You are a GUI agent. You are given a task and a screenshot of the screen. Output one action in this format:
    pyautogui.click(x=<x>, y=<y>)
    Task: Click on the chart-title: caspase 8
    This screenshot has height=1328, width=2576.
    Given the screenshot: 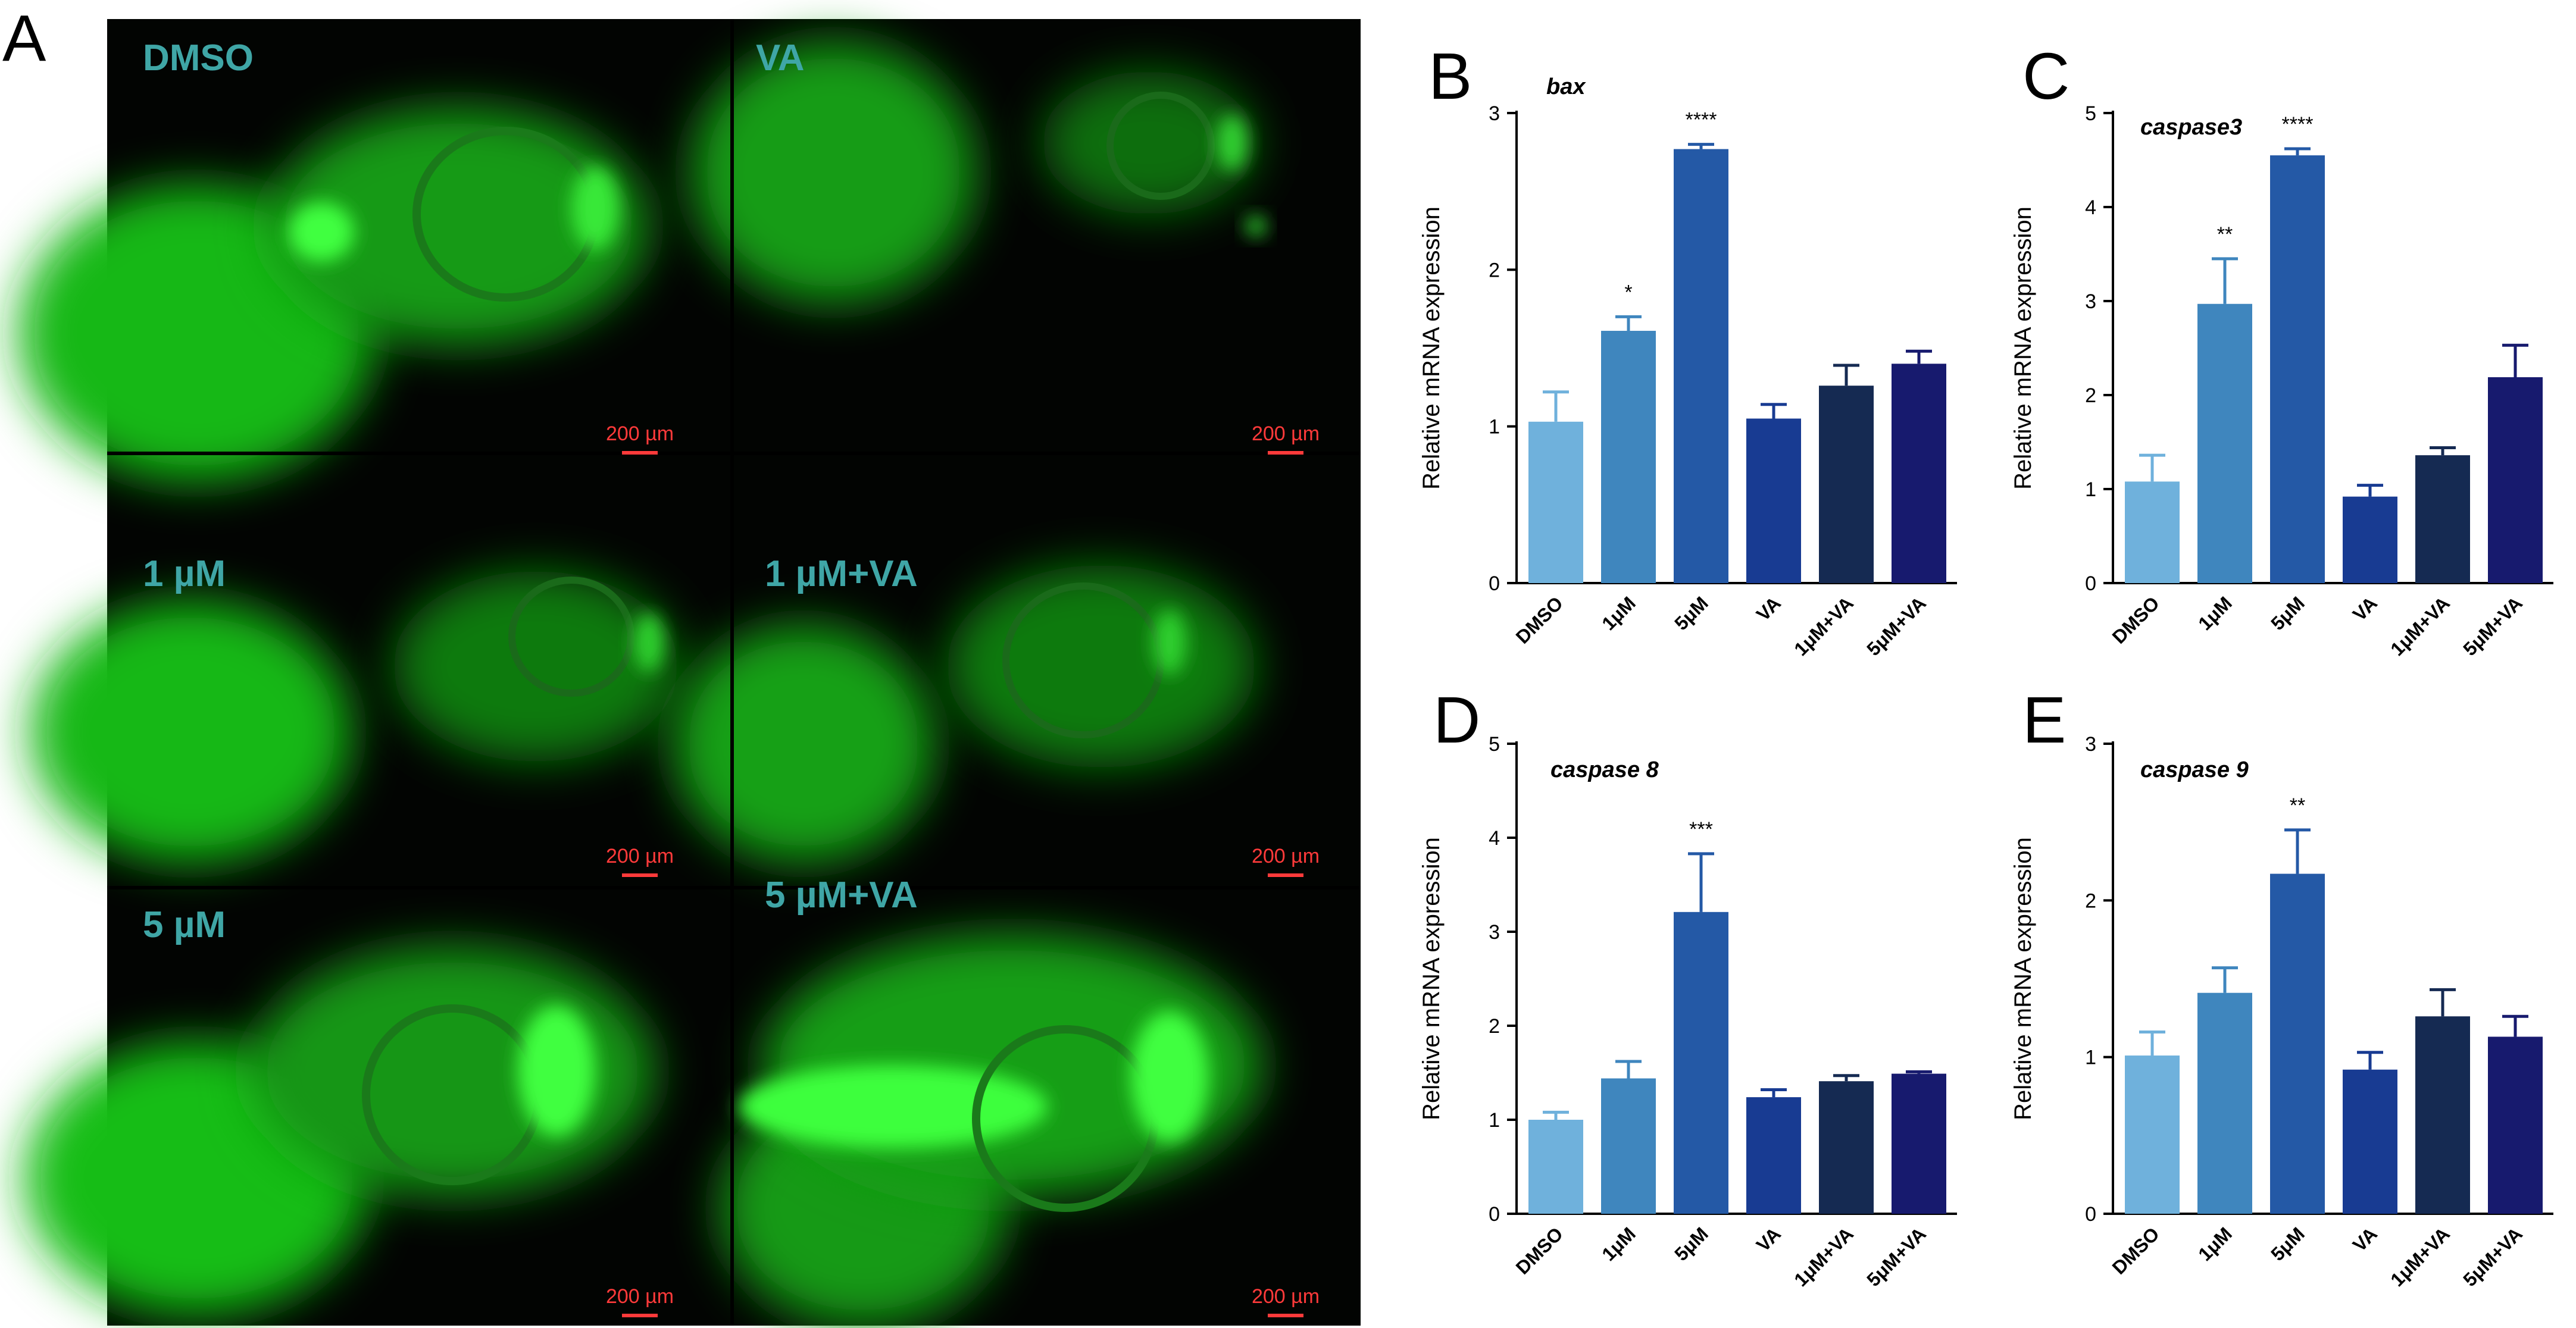 What is the action you would take?
    pyautogui.click(x=1604, y=769)
    